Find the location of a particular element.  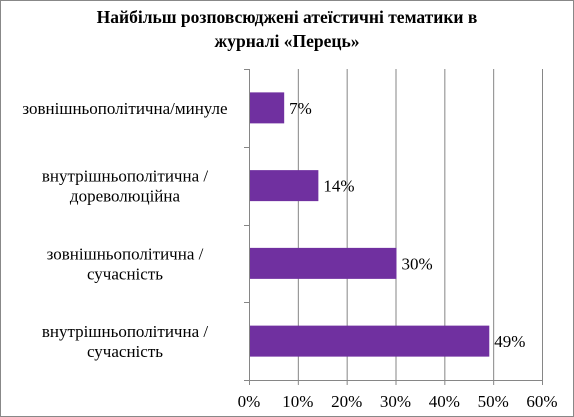

category-label-2-line-0: зовнішньополітична / is located at coordinates (125, 253).